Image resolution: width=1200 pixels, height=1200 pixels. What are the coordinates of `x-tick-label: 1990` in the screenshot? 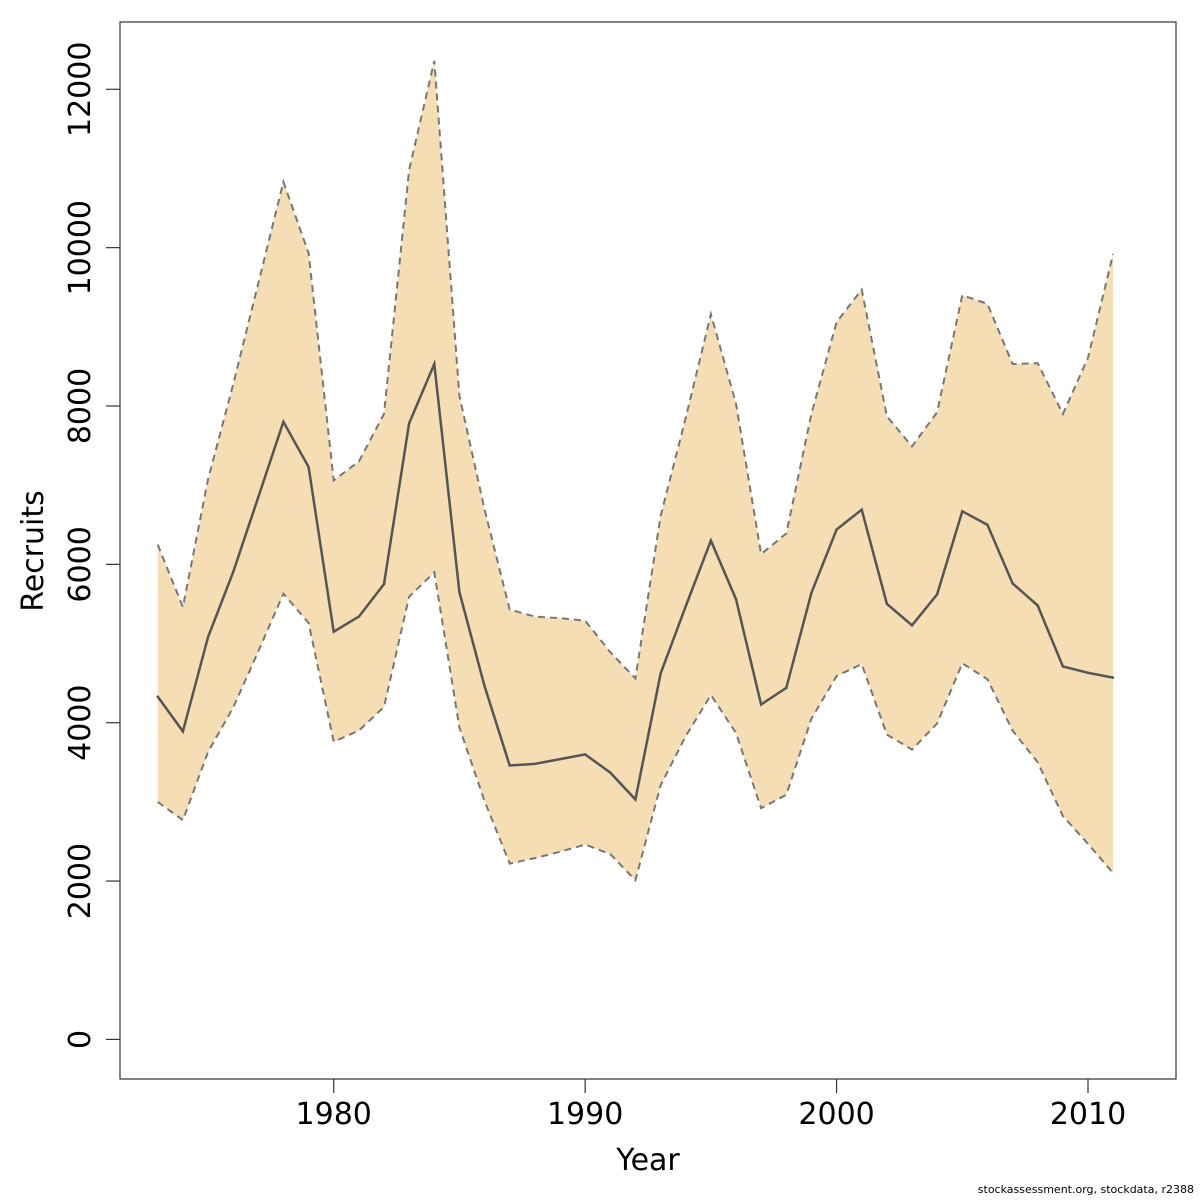 It's located at (585, 1114).